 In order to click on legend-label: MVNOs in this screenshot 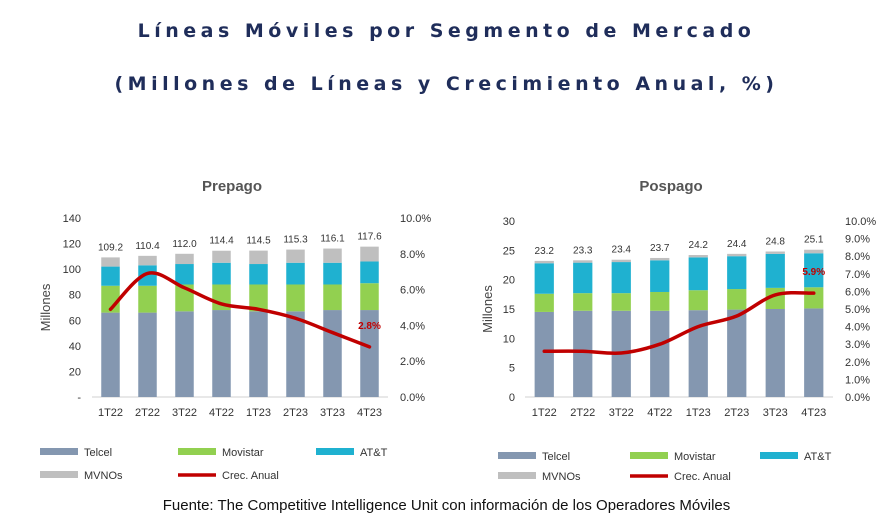, I will do `click(103, 476)`.